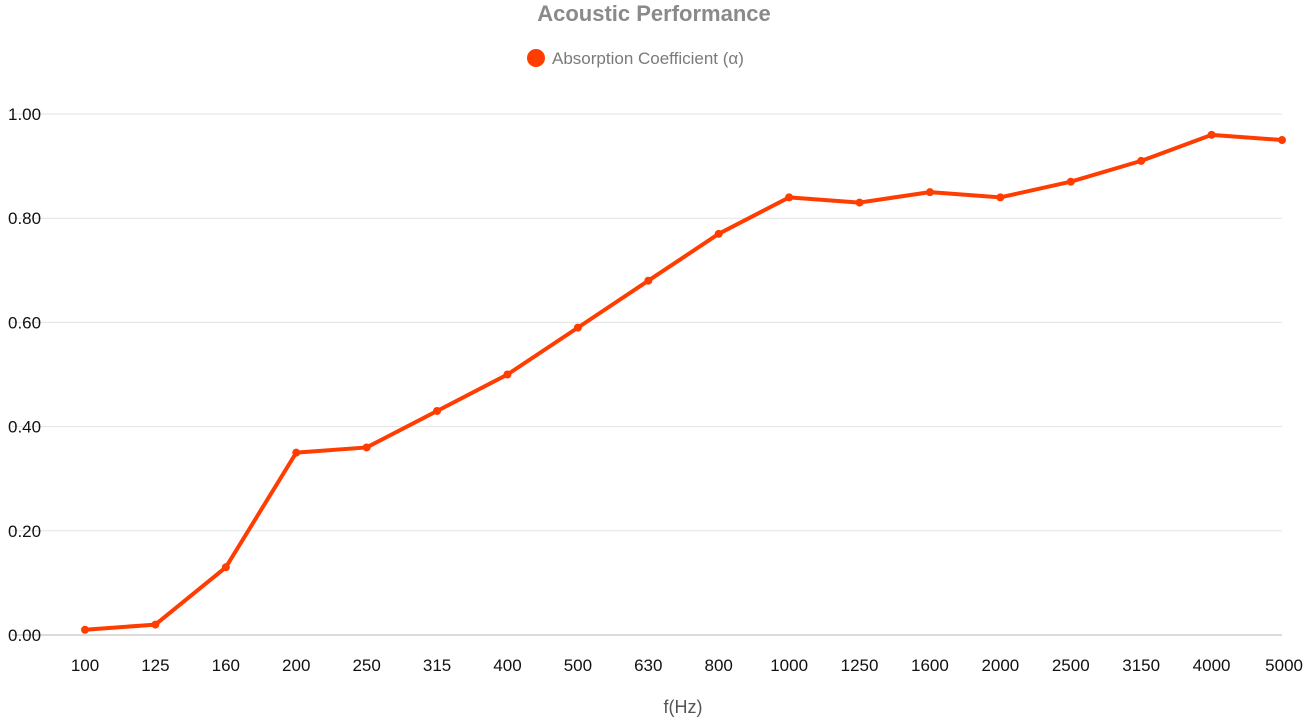 This screenshot has height=727, width=1309. I want to click on x-tick-label: 250, so click(366, 665).